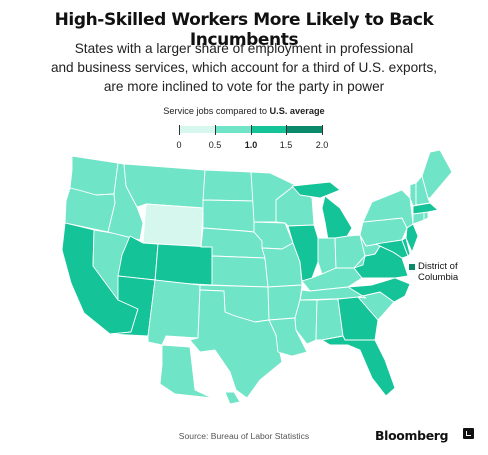  Describe the element at coordinates (179, 145) in the screenshot. I see `legend-tick-label-0: 0` at that location.